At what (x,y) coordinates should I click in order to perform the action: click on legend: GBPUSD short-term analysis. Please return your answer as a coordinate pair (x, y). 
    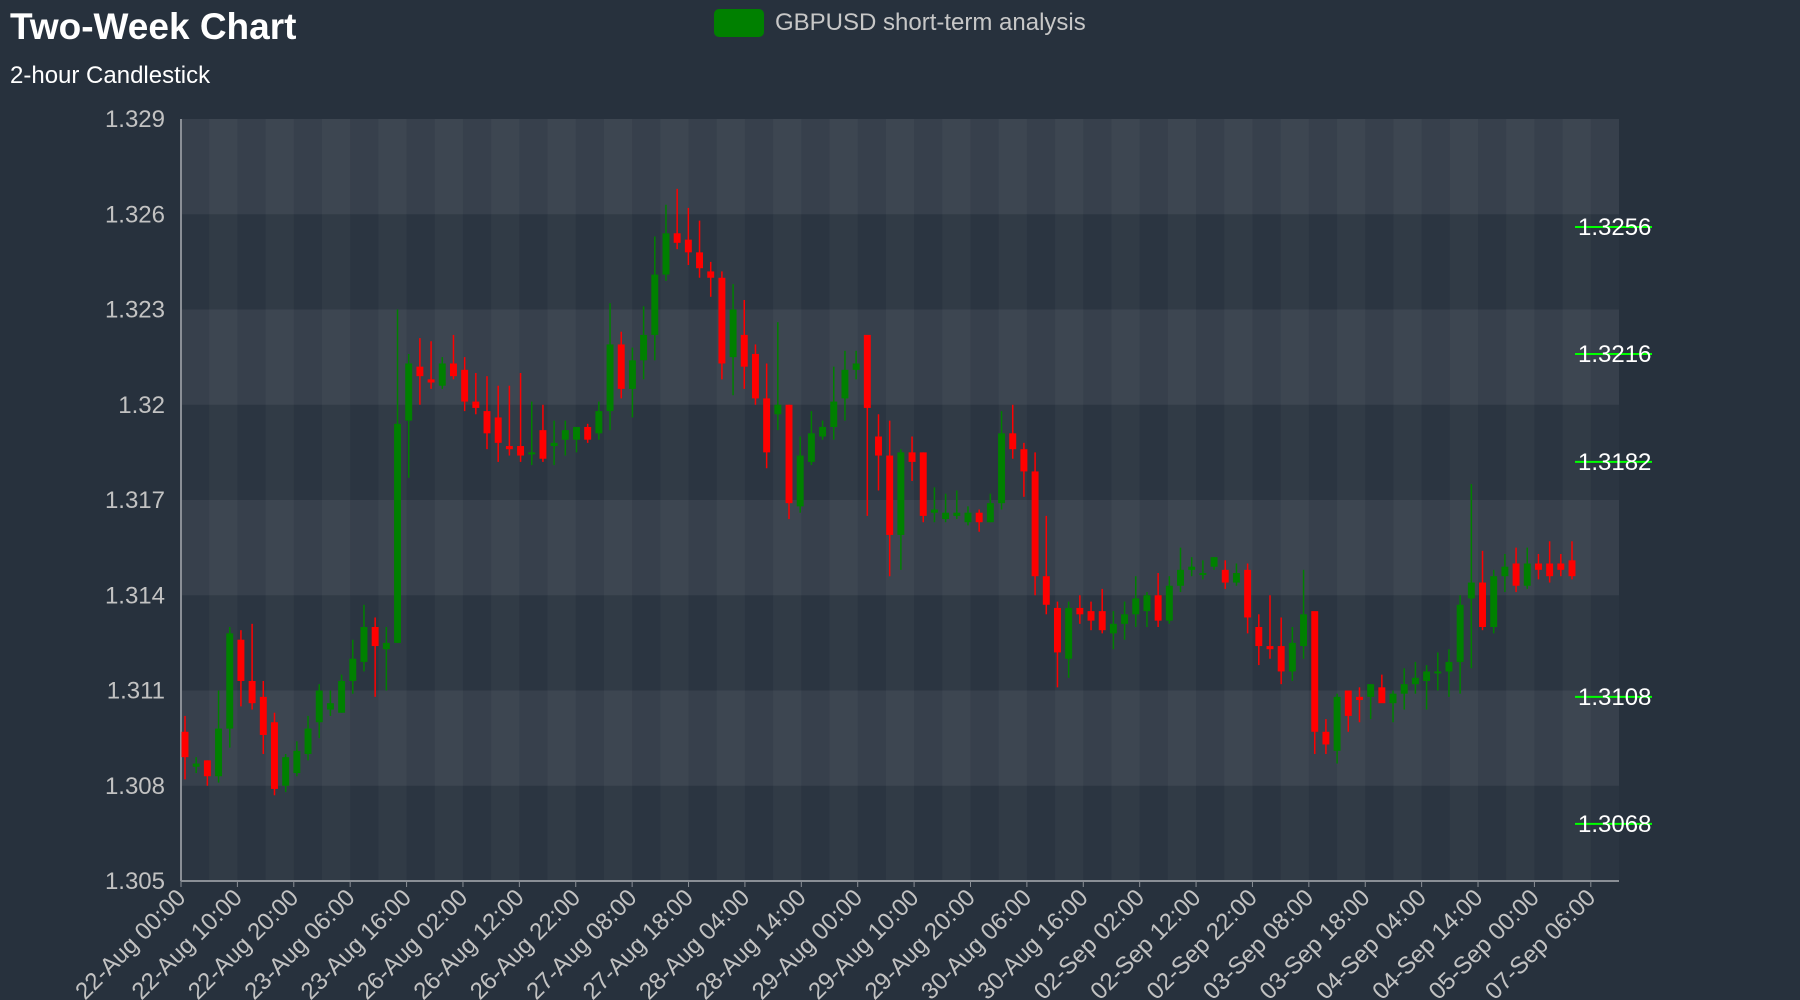
    Looking at the image, I should click on (900, 23).